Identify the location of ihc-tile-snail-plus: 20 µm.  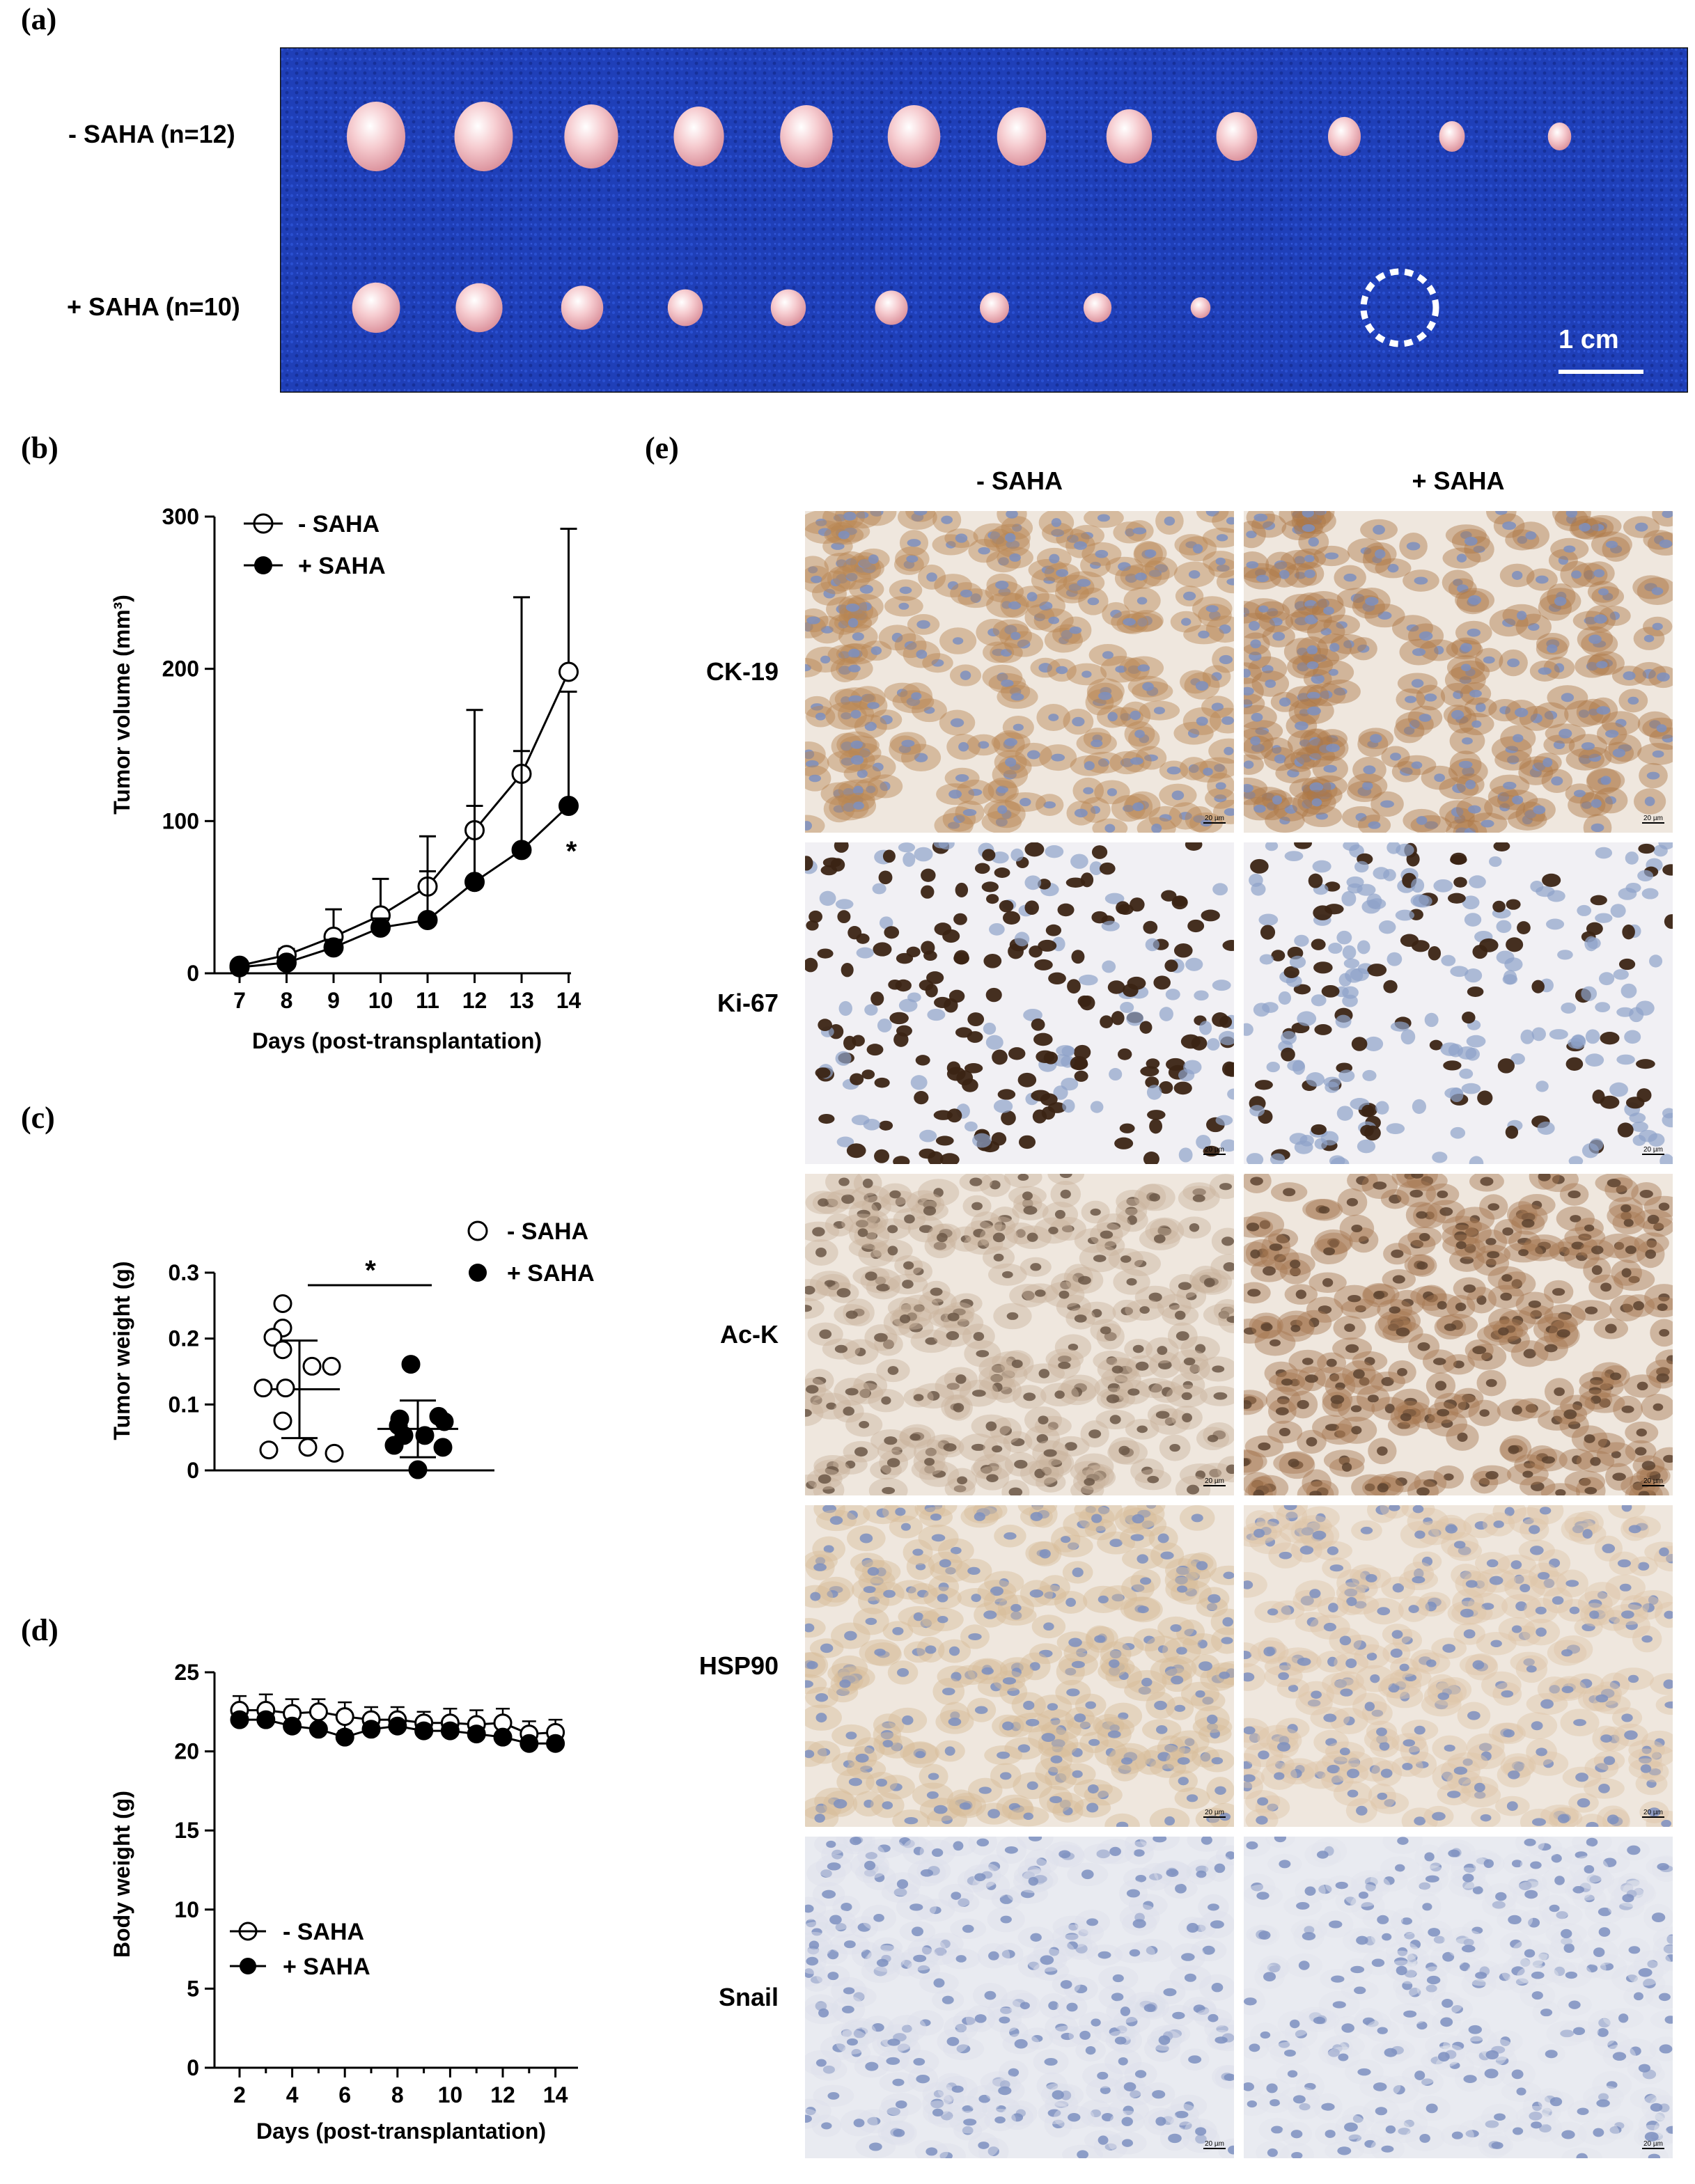
(1458, 1998).